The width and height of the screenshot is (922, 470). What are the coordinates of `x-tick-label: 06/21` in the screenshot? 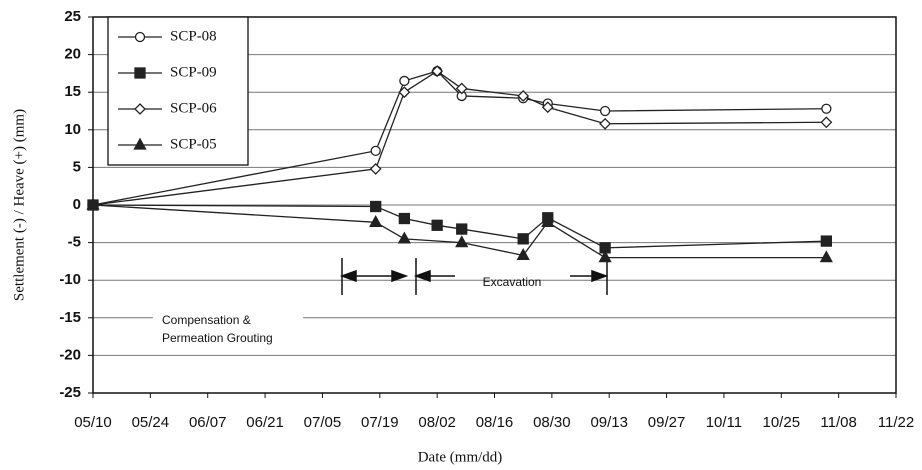 It's located at (265, 422).